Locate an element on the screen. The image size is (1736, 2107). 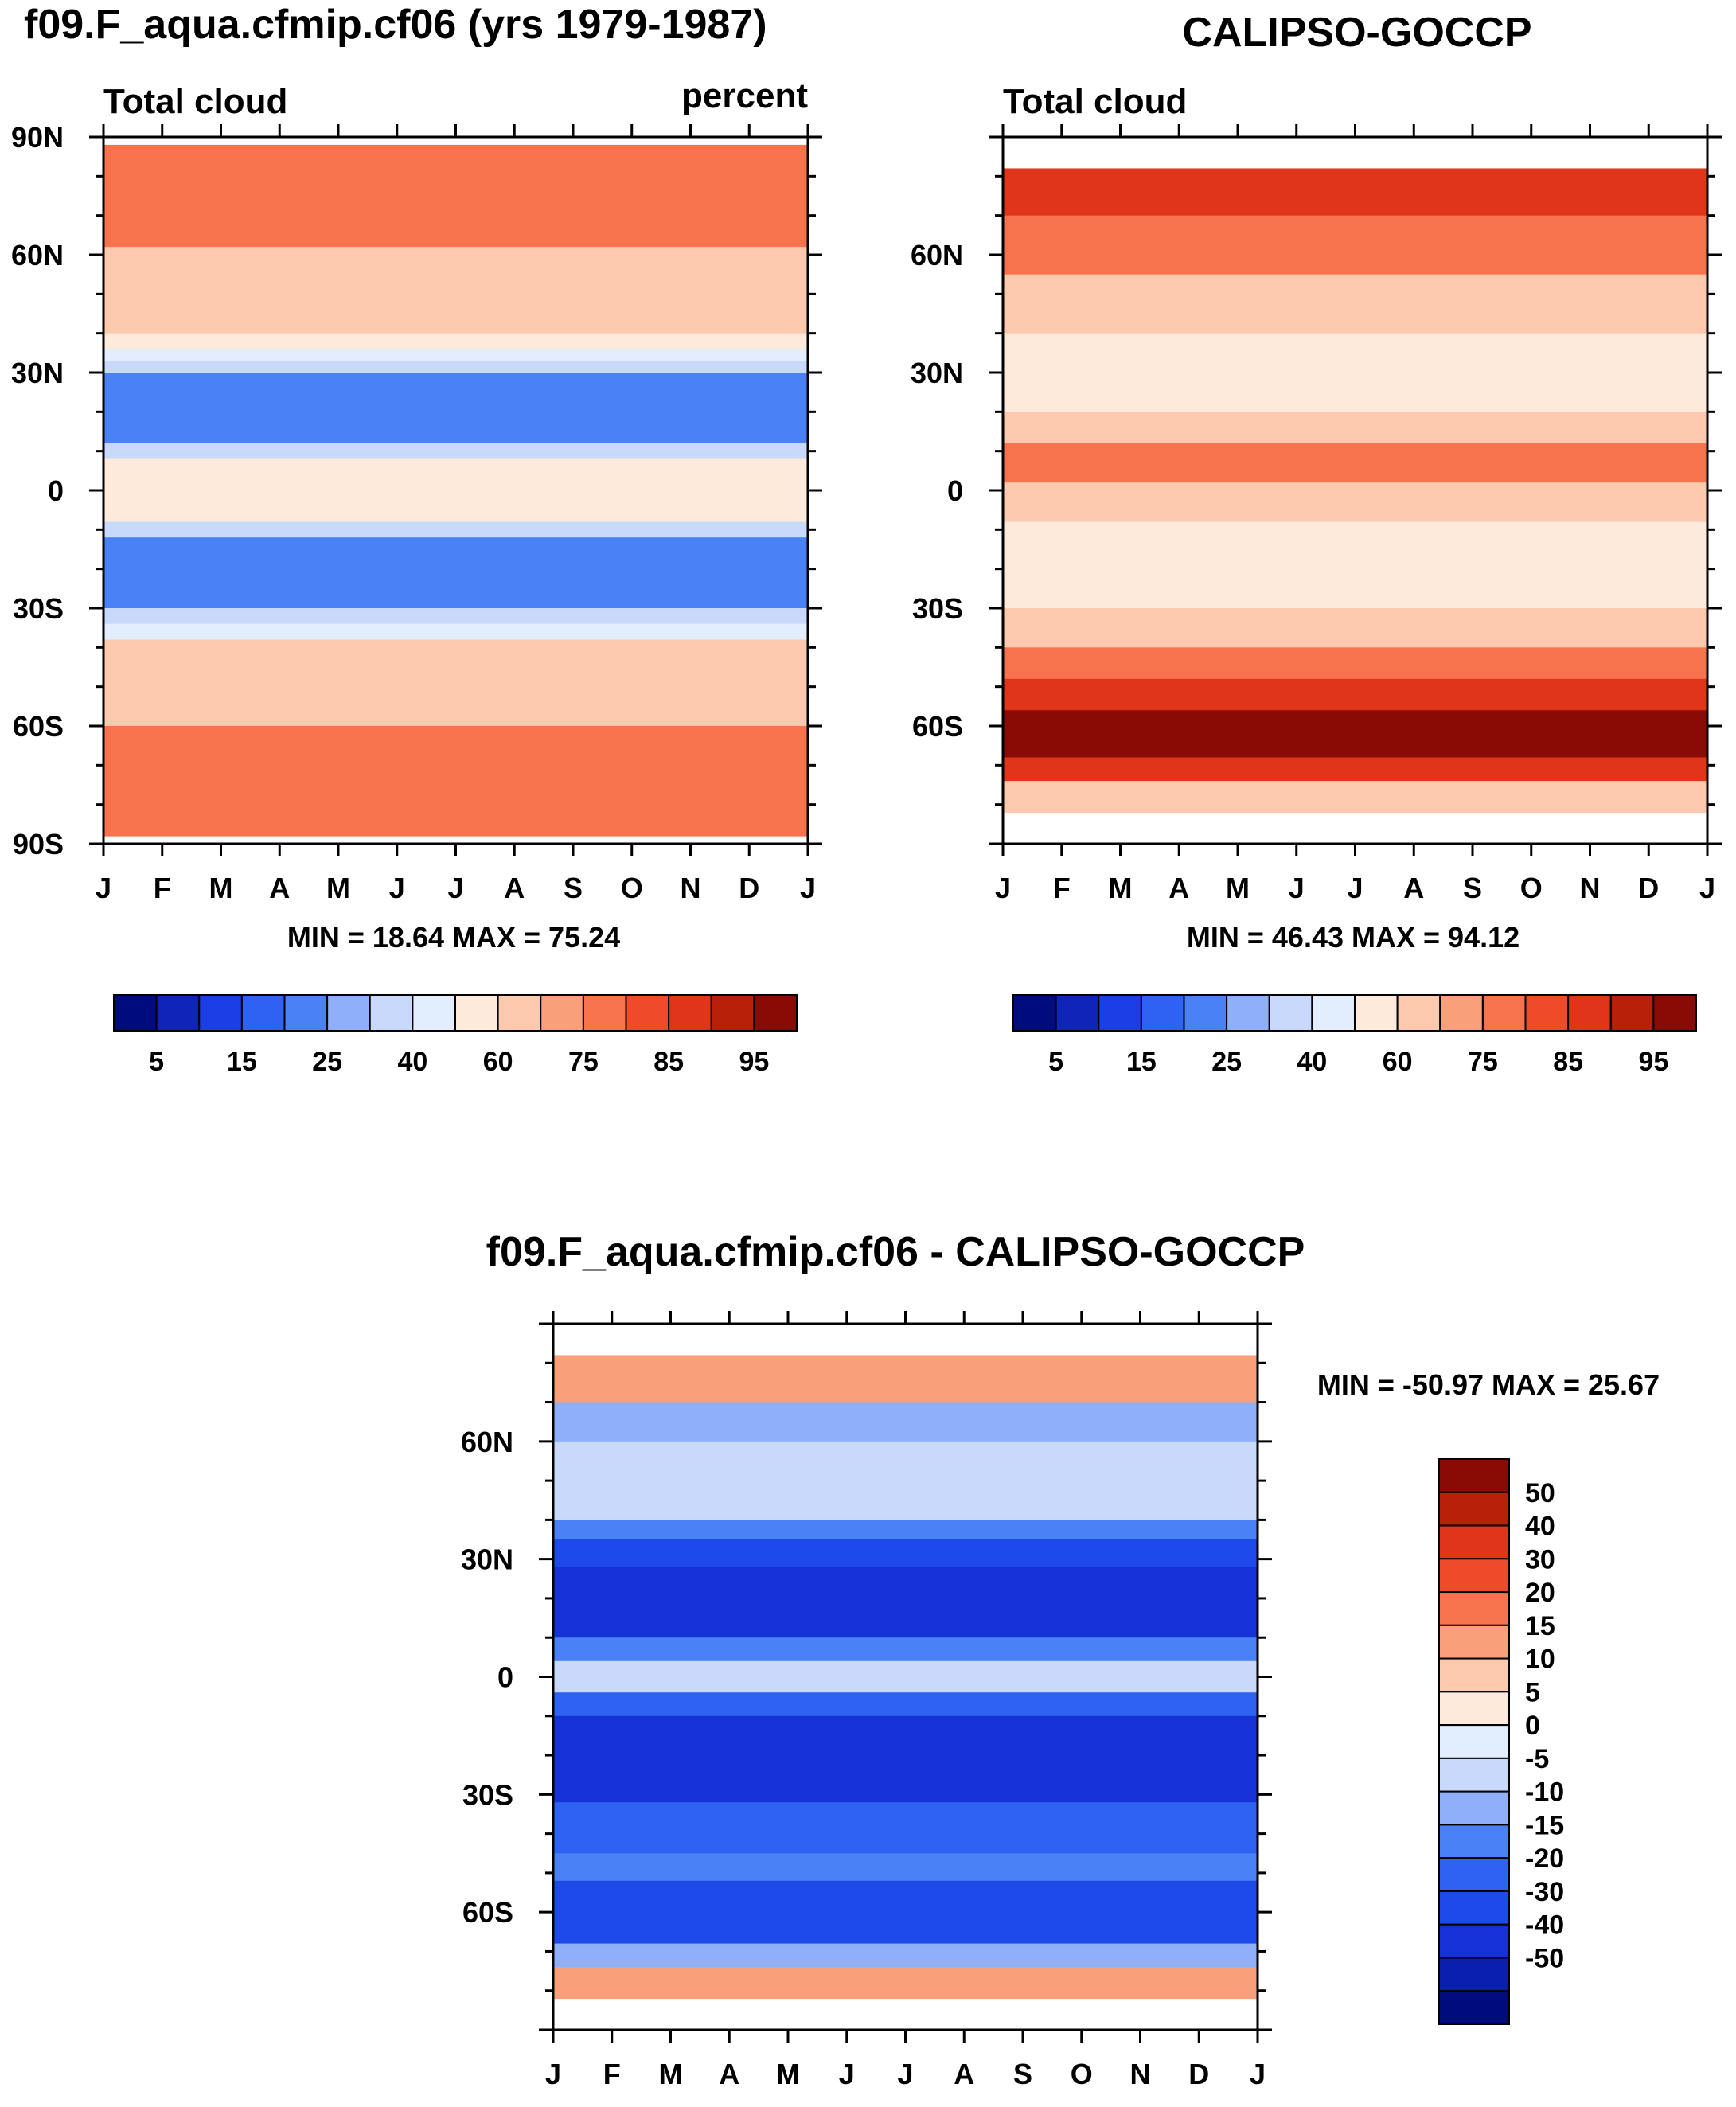
colorbar-label: 20 is located at coordinates (1540, 1593).